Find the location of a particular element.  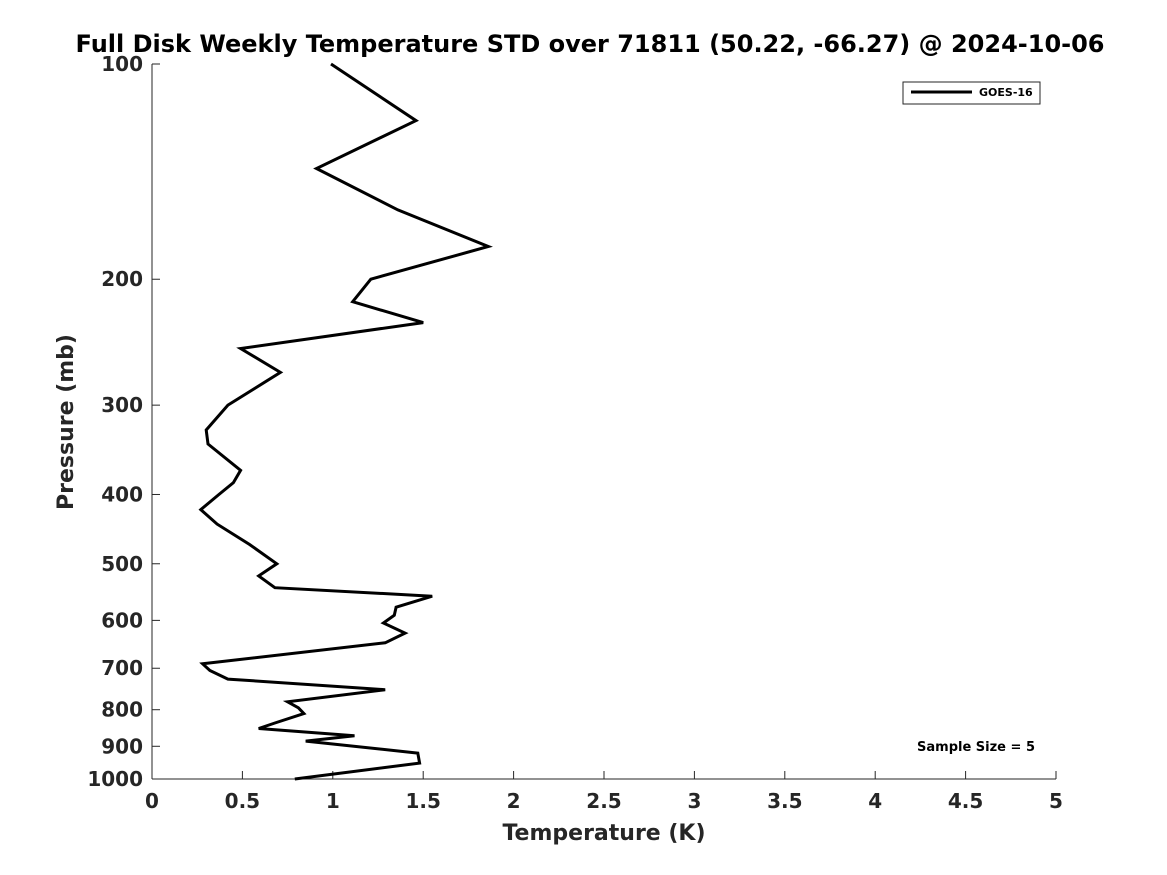

y-axis-ticks: 100 200 300 400 500 600 700 800 900 1000 is located at coordinates (123, 421).